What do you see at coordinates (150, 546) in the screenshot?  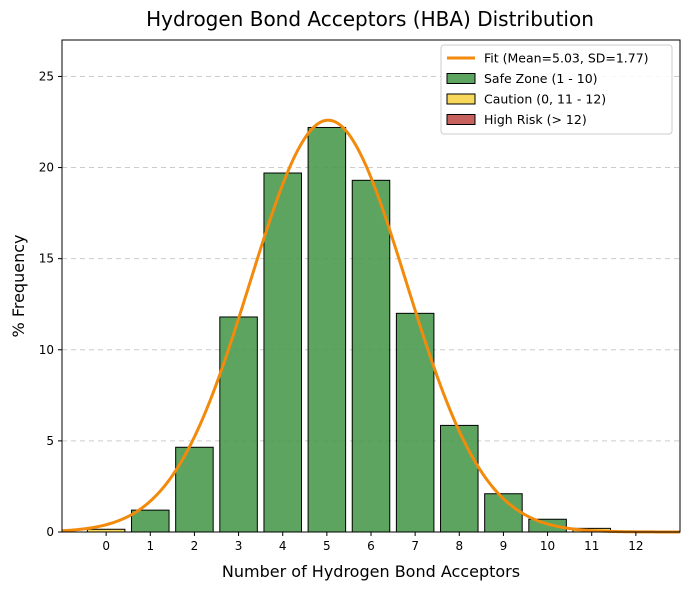 I see `x-tick-label-1: 1` at bounding box center [150, 546].